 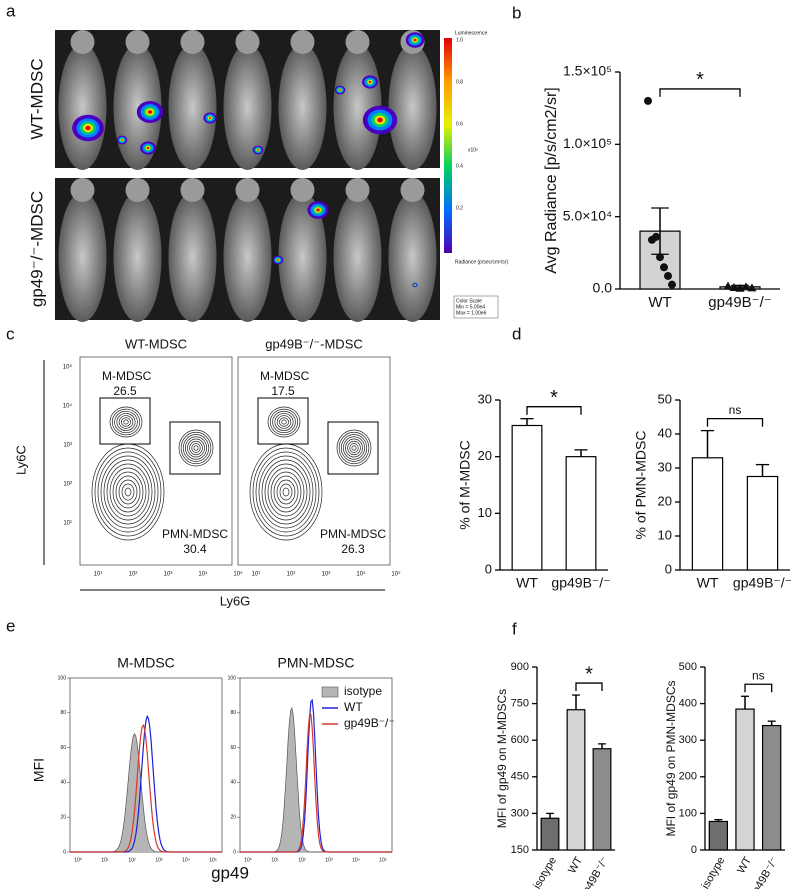 What do you see at coordinates (469, 301) in the screenshot?
I see `scale-text: Color Scale` at bounding box center [469, 301].